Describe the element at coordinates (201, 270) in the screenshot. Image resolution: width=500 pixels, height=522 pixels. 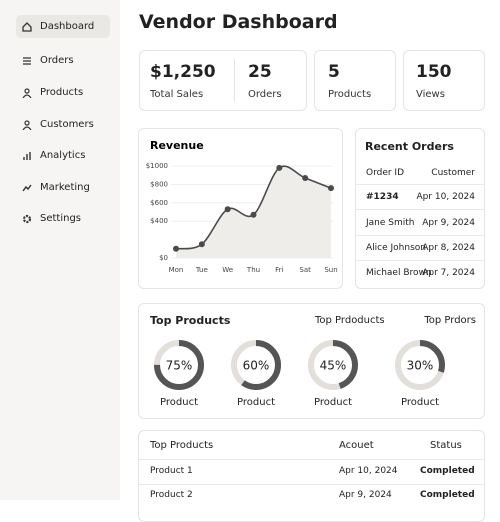
I see `x-tick-label: Tue` at that location.